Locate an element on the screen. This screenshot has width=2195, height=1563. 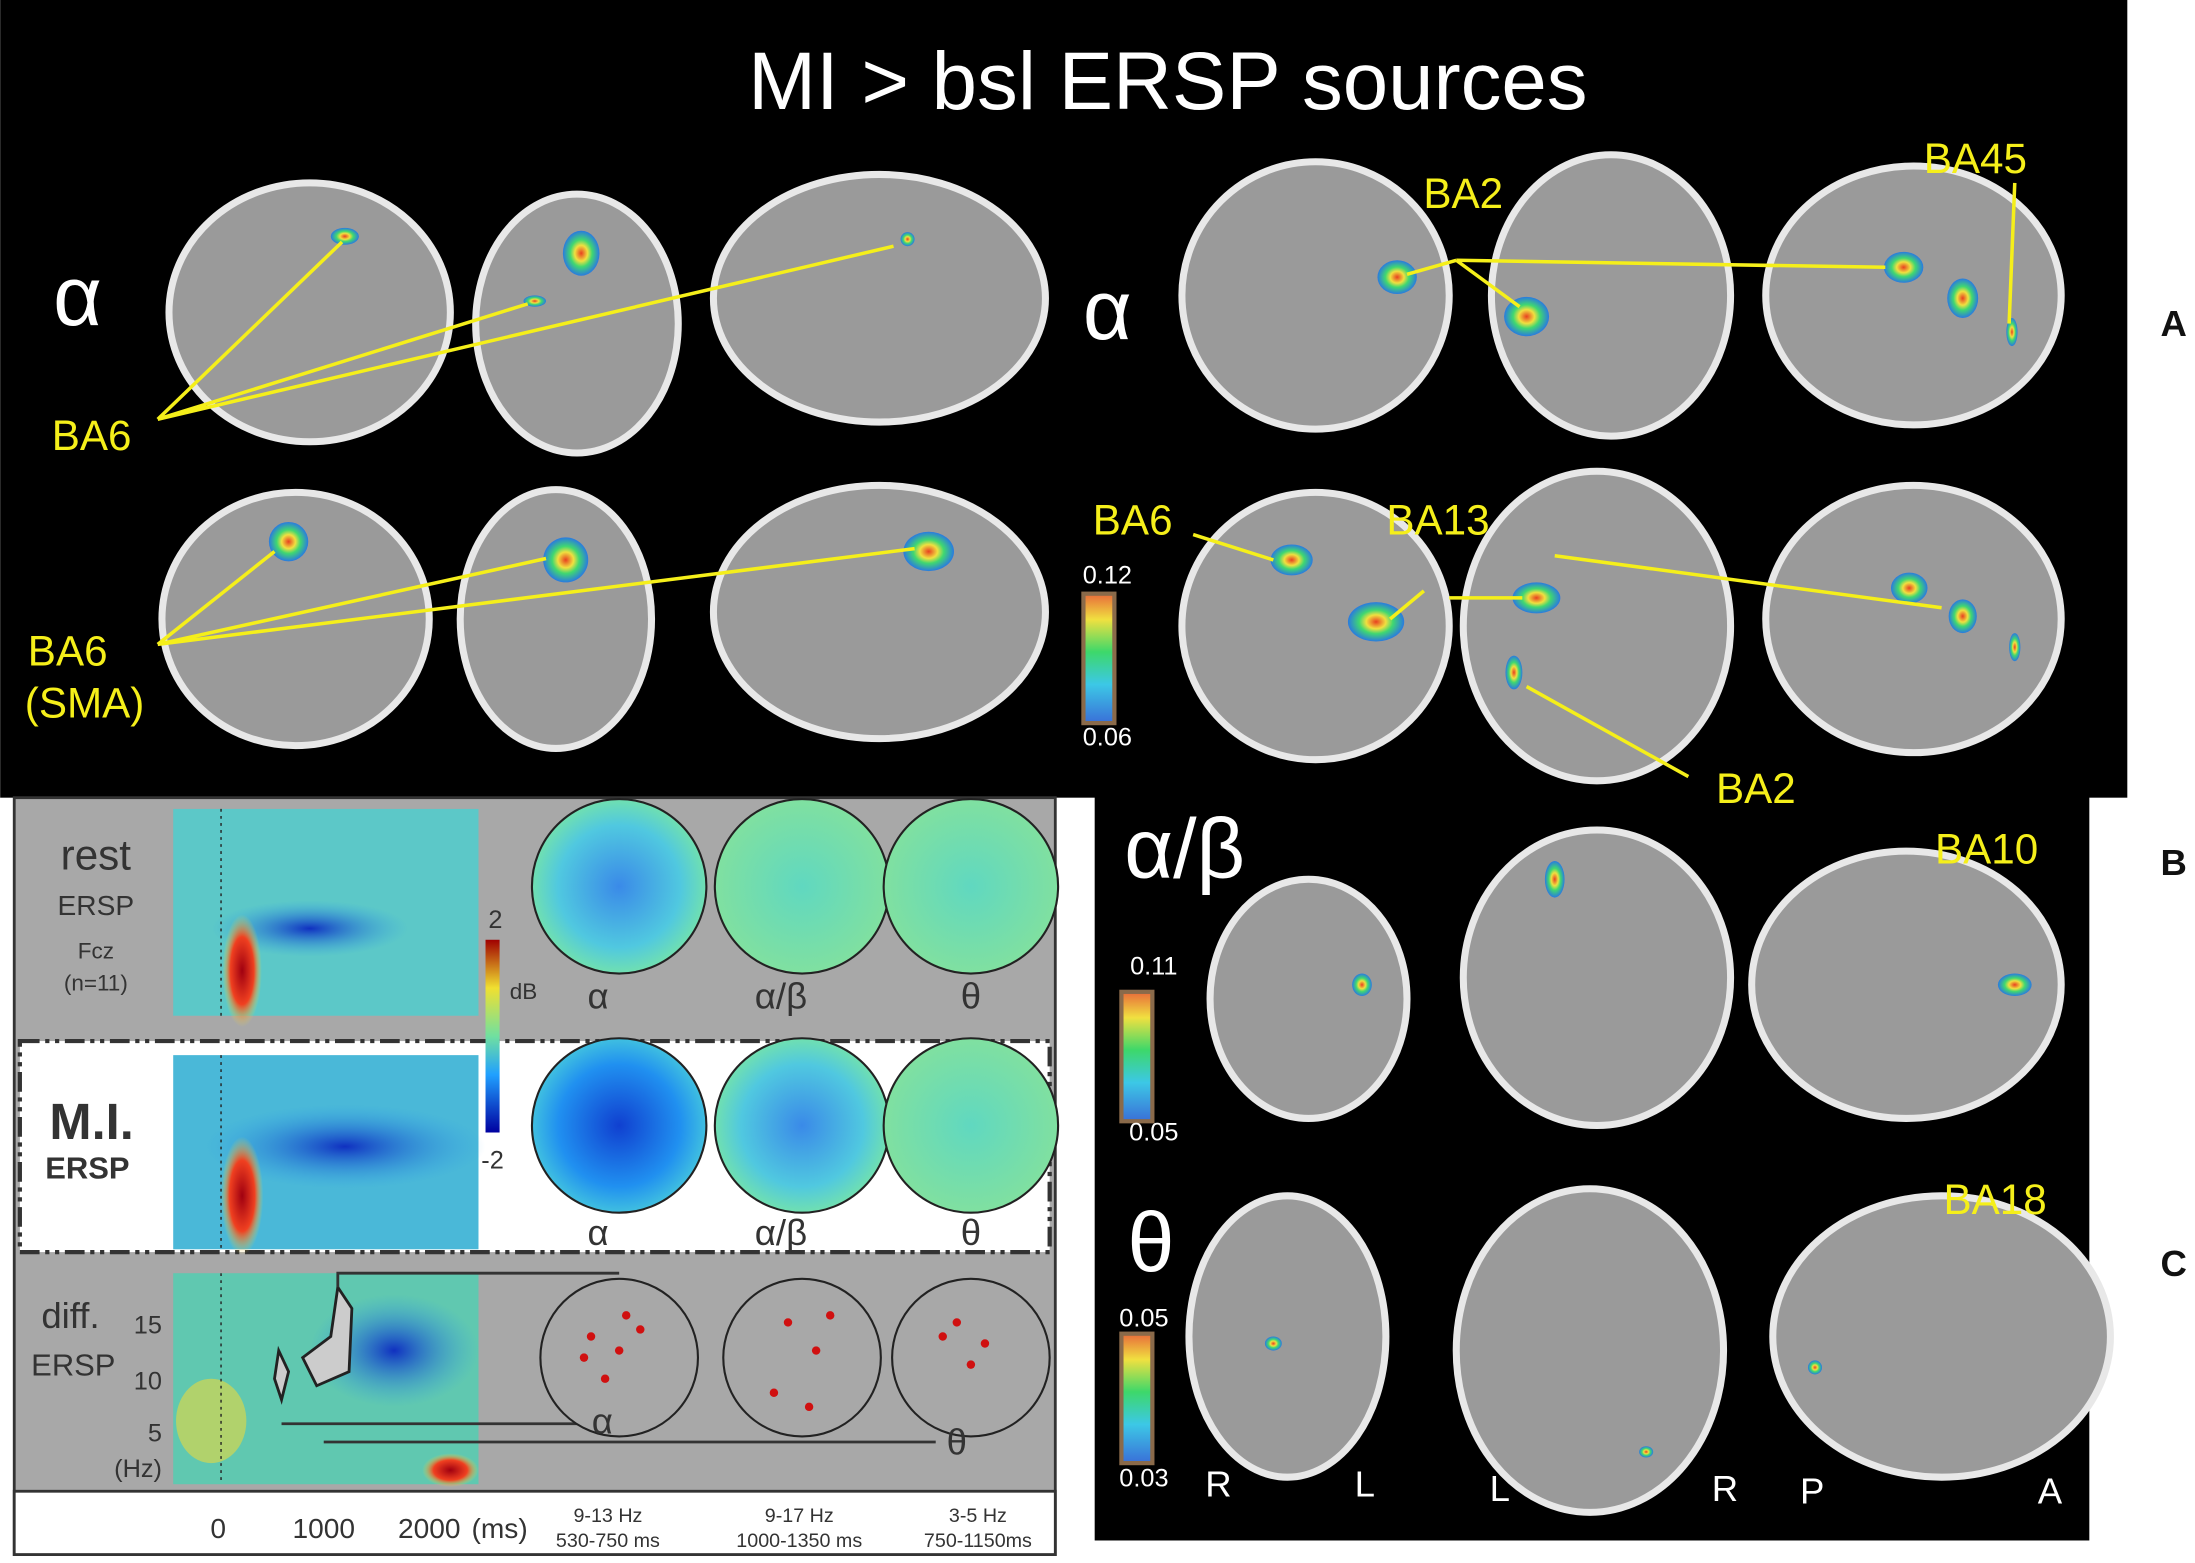
label: 0 is located at coordinates (218, 1528).